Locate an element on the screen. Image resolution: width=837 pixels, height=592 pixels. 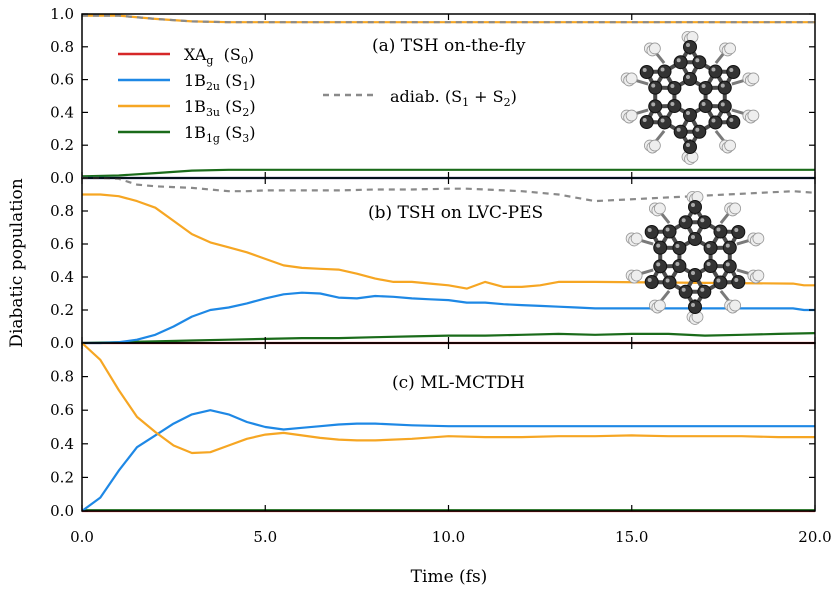
x-tick-label: 10.0 is located at coordinates (448, 537).